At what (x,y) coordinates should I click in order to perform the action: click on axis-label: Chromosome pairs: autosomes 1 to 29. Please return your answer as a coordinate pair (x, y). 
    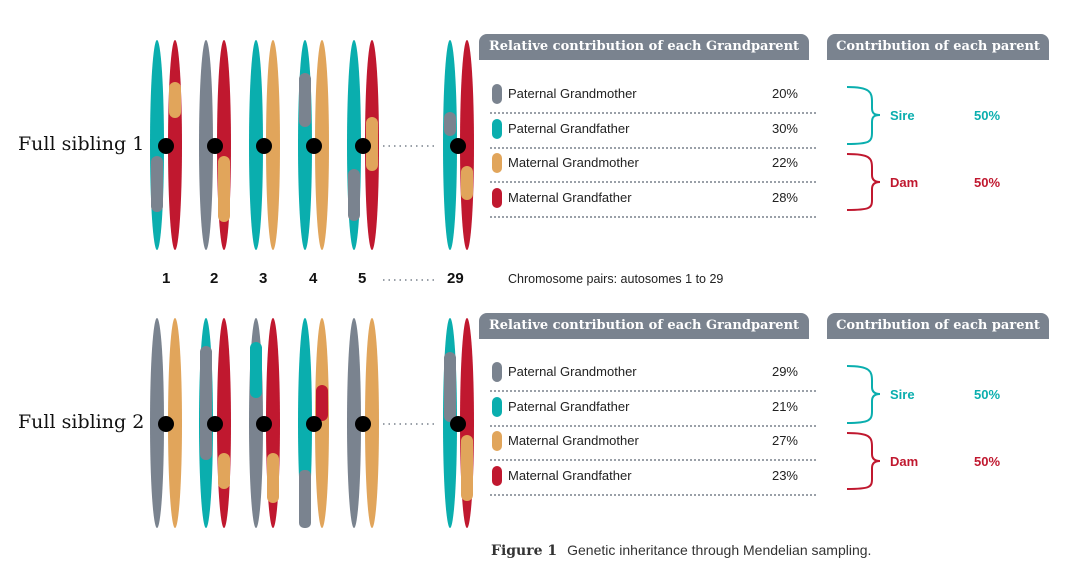
    Looking at the image, I should click on (616, 279).